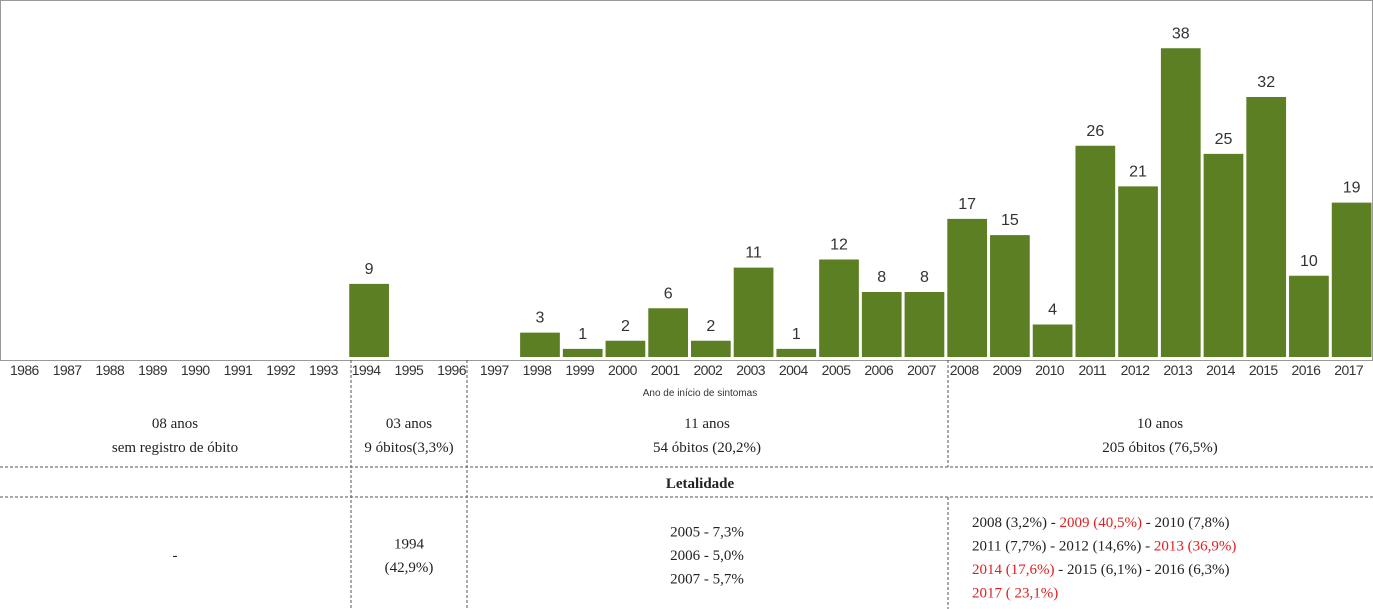  I want to click on data-label: 25, so click(1224, 139).